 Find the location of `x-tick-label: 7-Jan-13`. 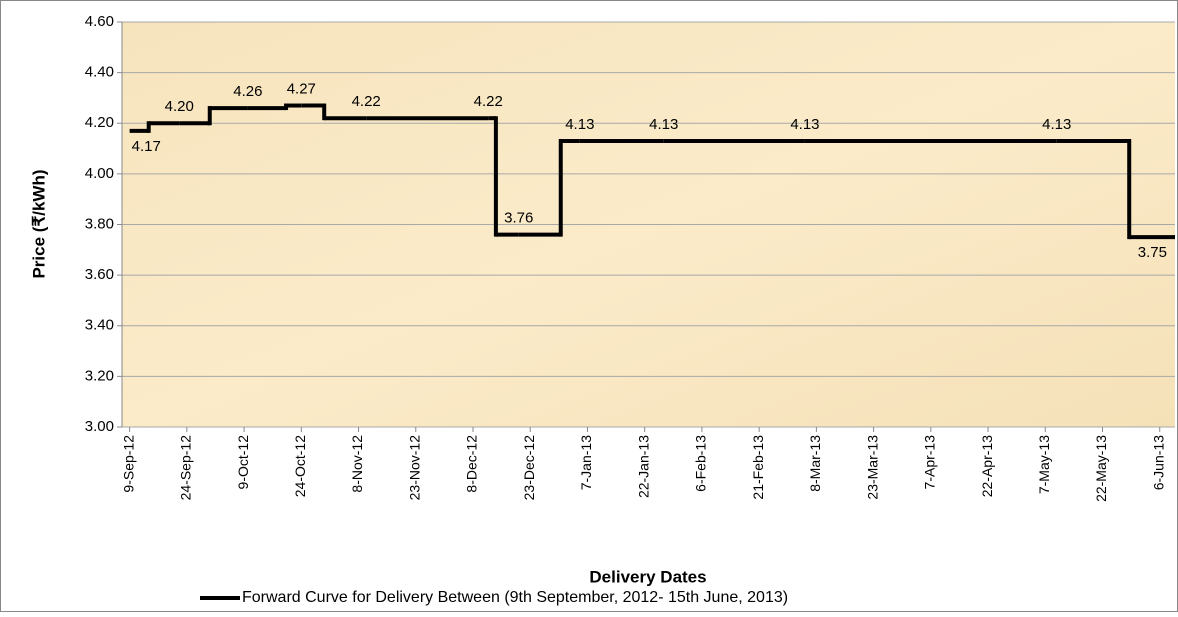

x-tick-label: 7-Jan-13 is located at coordinates (586, 462).